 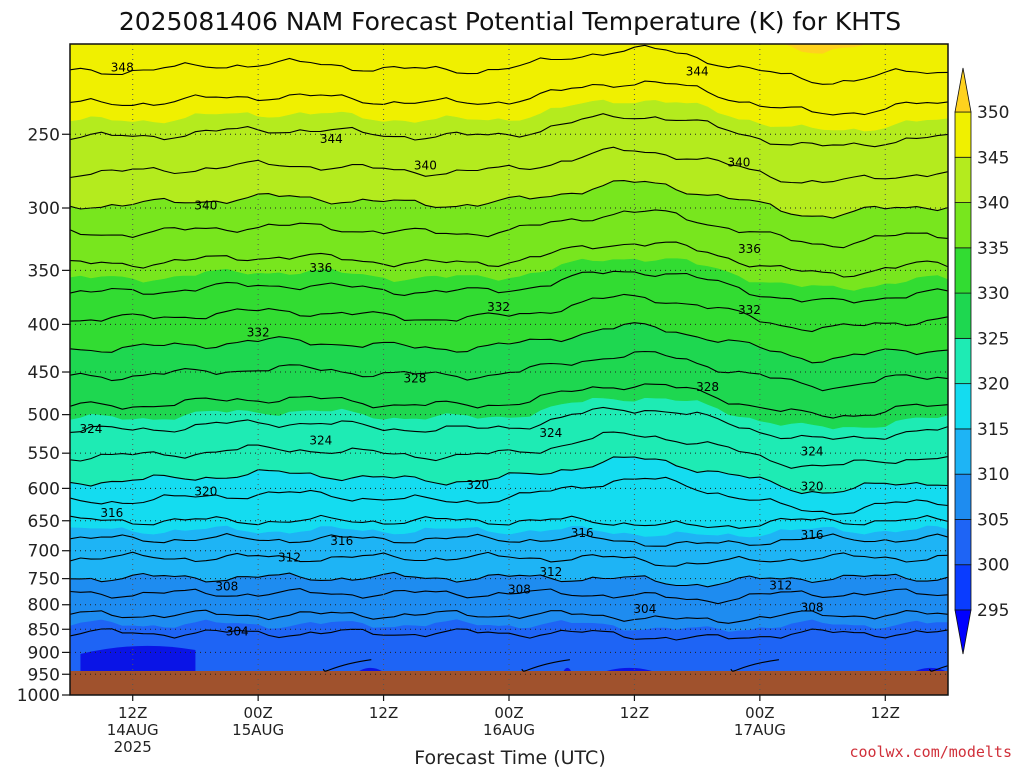 What do you see at coordinates (963, 90) in the screenshot?
I see `colorbar-max-arrow` at bounding box center [963, 90].